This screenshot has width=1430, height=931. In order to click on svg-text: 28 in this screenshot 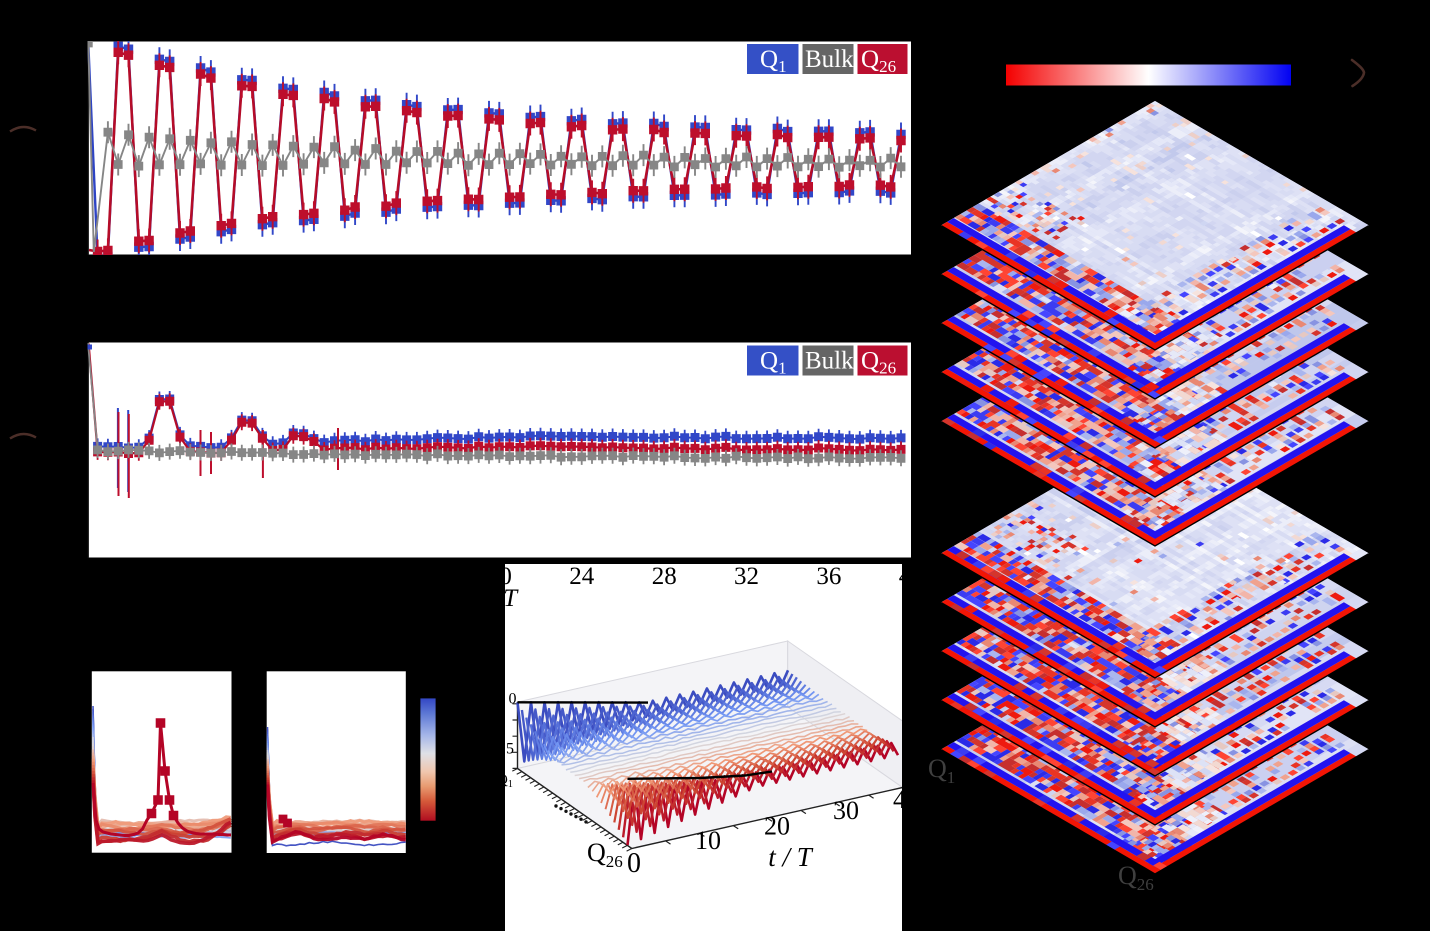, I will do `click(664, 576)`.